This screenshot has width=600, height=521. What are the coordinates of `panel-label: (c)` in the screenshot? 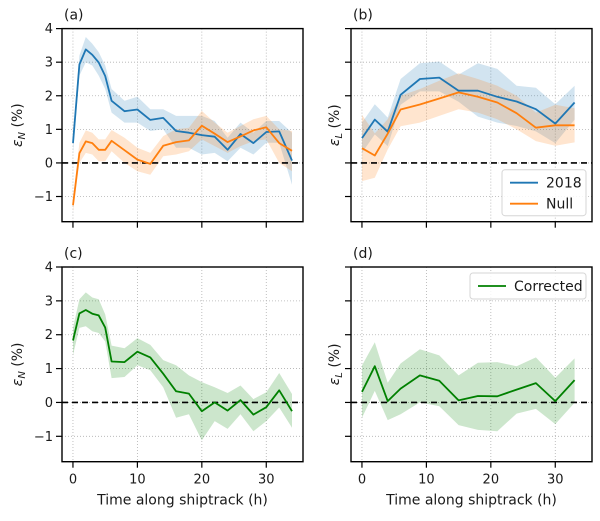 It's located at (73, 254).